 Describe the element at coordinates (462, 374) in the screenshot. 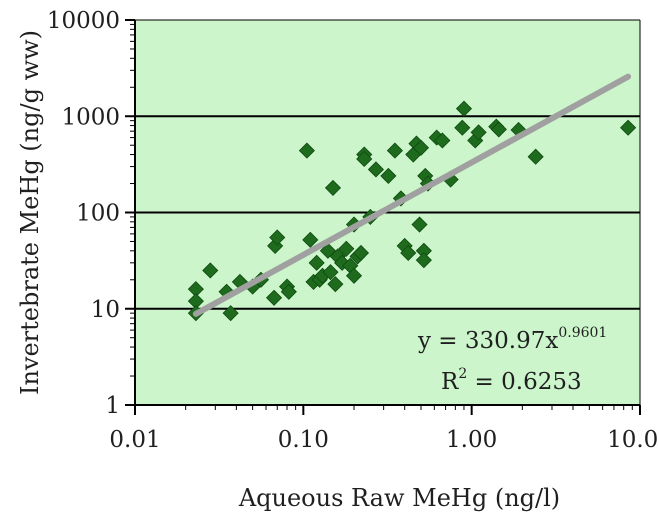

I see `r2-superscript: 2` at that location.